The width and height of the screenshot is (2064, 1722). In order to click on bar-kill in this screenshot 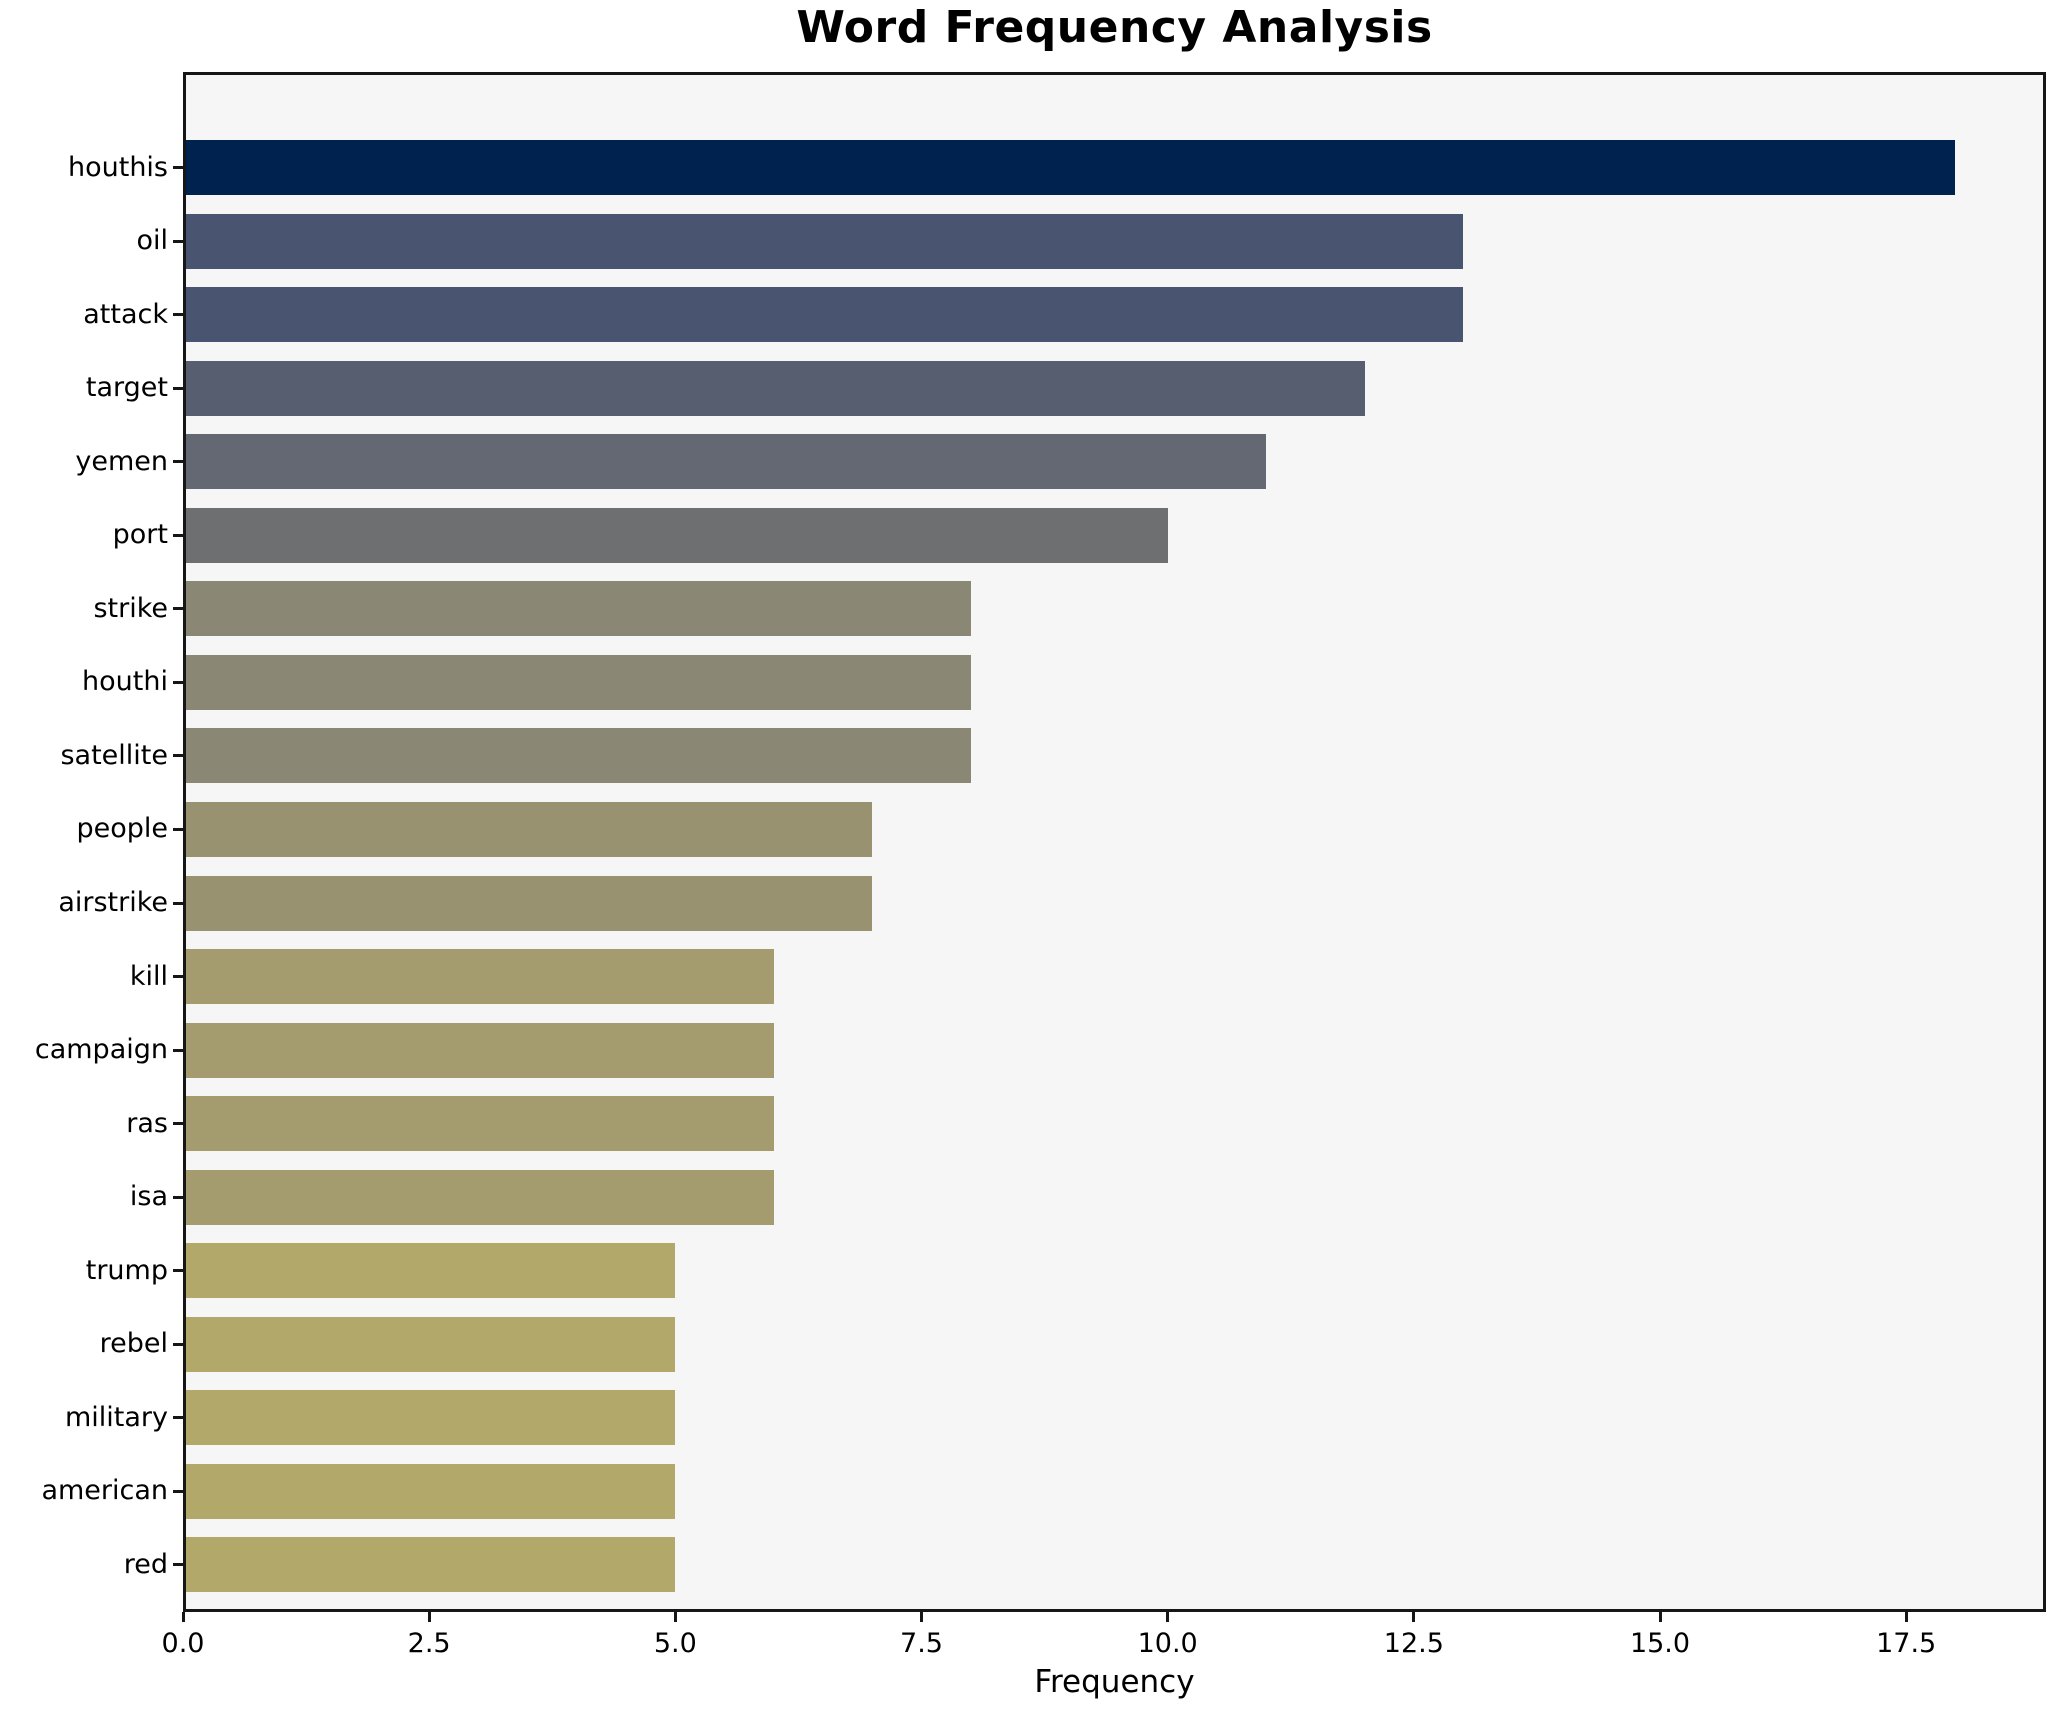, I will do `click(480, 977)`.